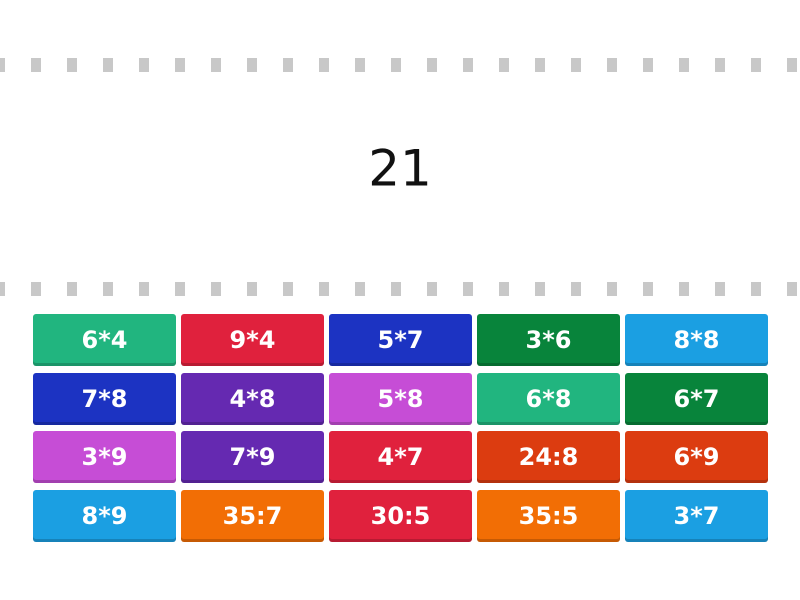 Image resolution: width=800 pixels, height=600 pixels. Describe the element at coordinates (696, 398) in the screenshot. I see `answer-tile: 6*7` at that location.